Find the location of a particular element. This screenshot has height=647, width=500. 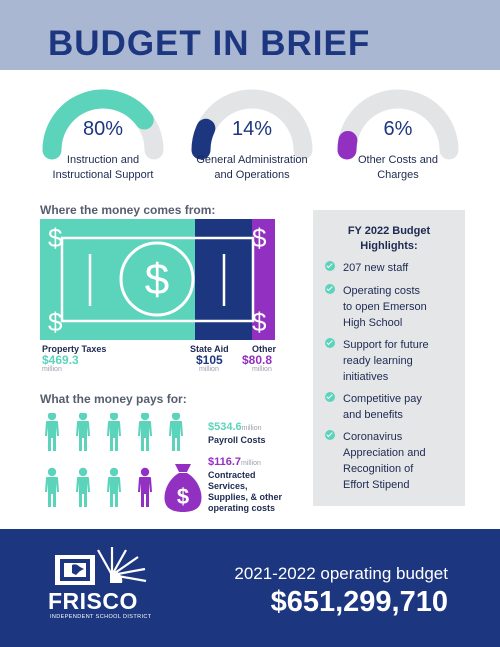

highlights-title: FY 2022 Budget Highlights: is located at coordinates (389, 239).